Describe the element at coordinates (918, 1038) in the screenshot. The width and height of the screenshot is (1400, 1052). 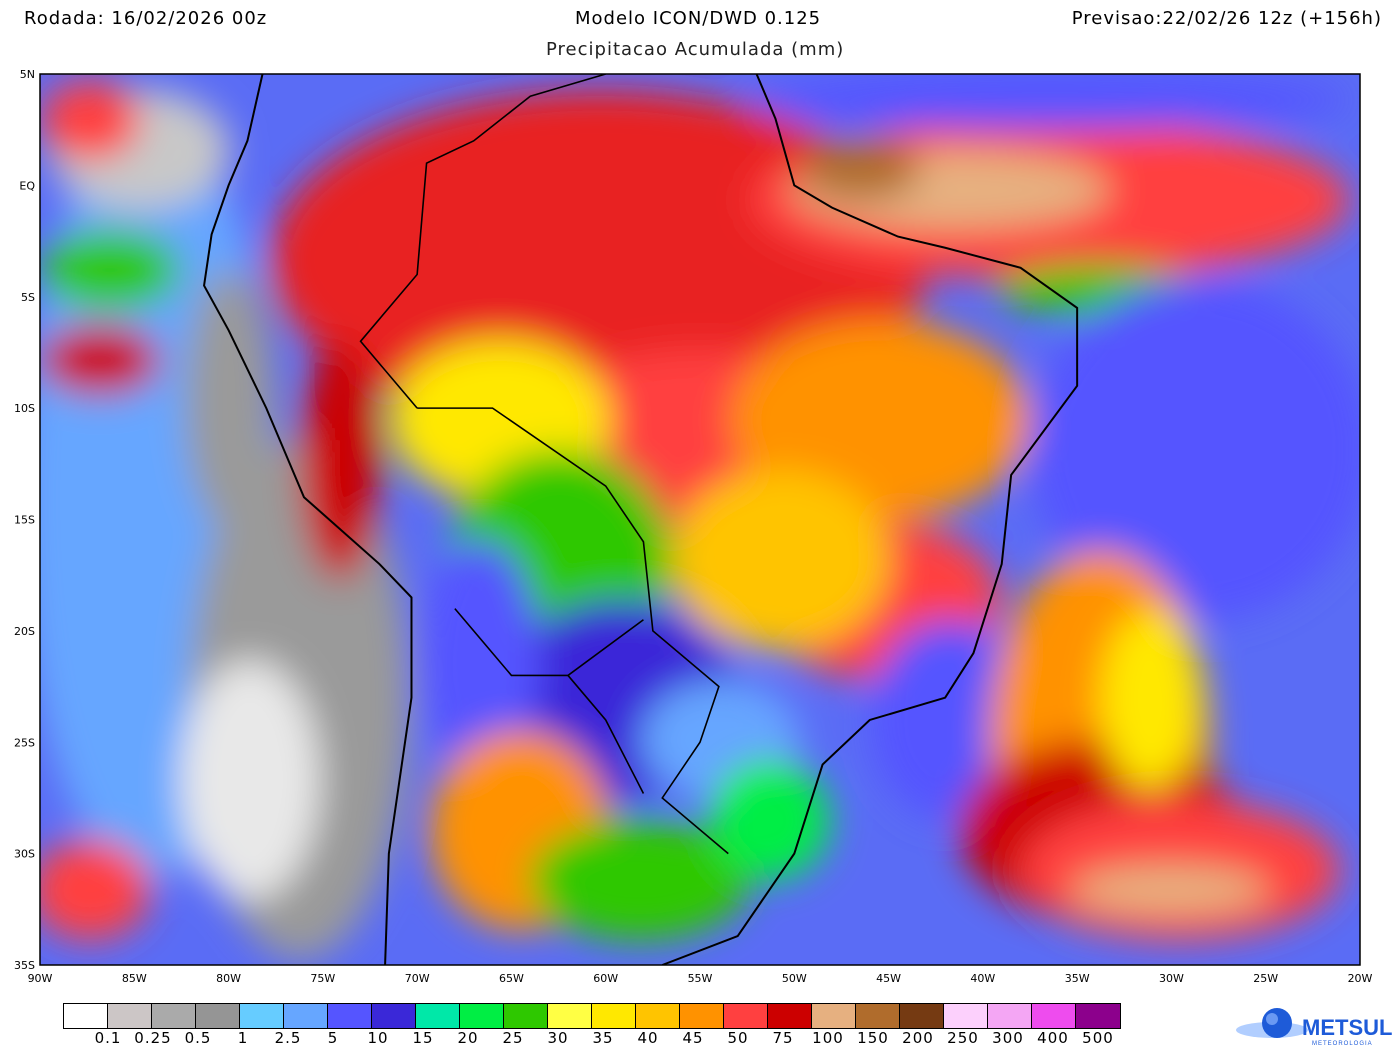
I see `colorbar-label: 200` at that location.